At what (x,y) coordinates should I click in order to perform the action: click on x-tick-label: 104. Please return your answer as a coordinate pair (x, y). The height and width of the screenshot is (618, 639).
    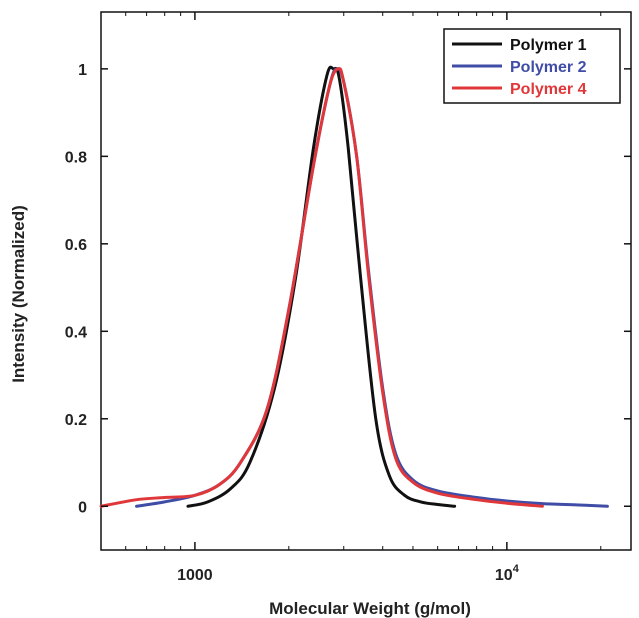
    Looking at the image, I should click on (507, 573).